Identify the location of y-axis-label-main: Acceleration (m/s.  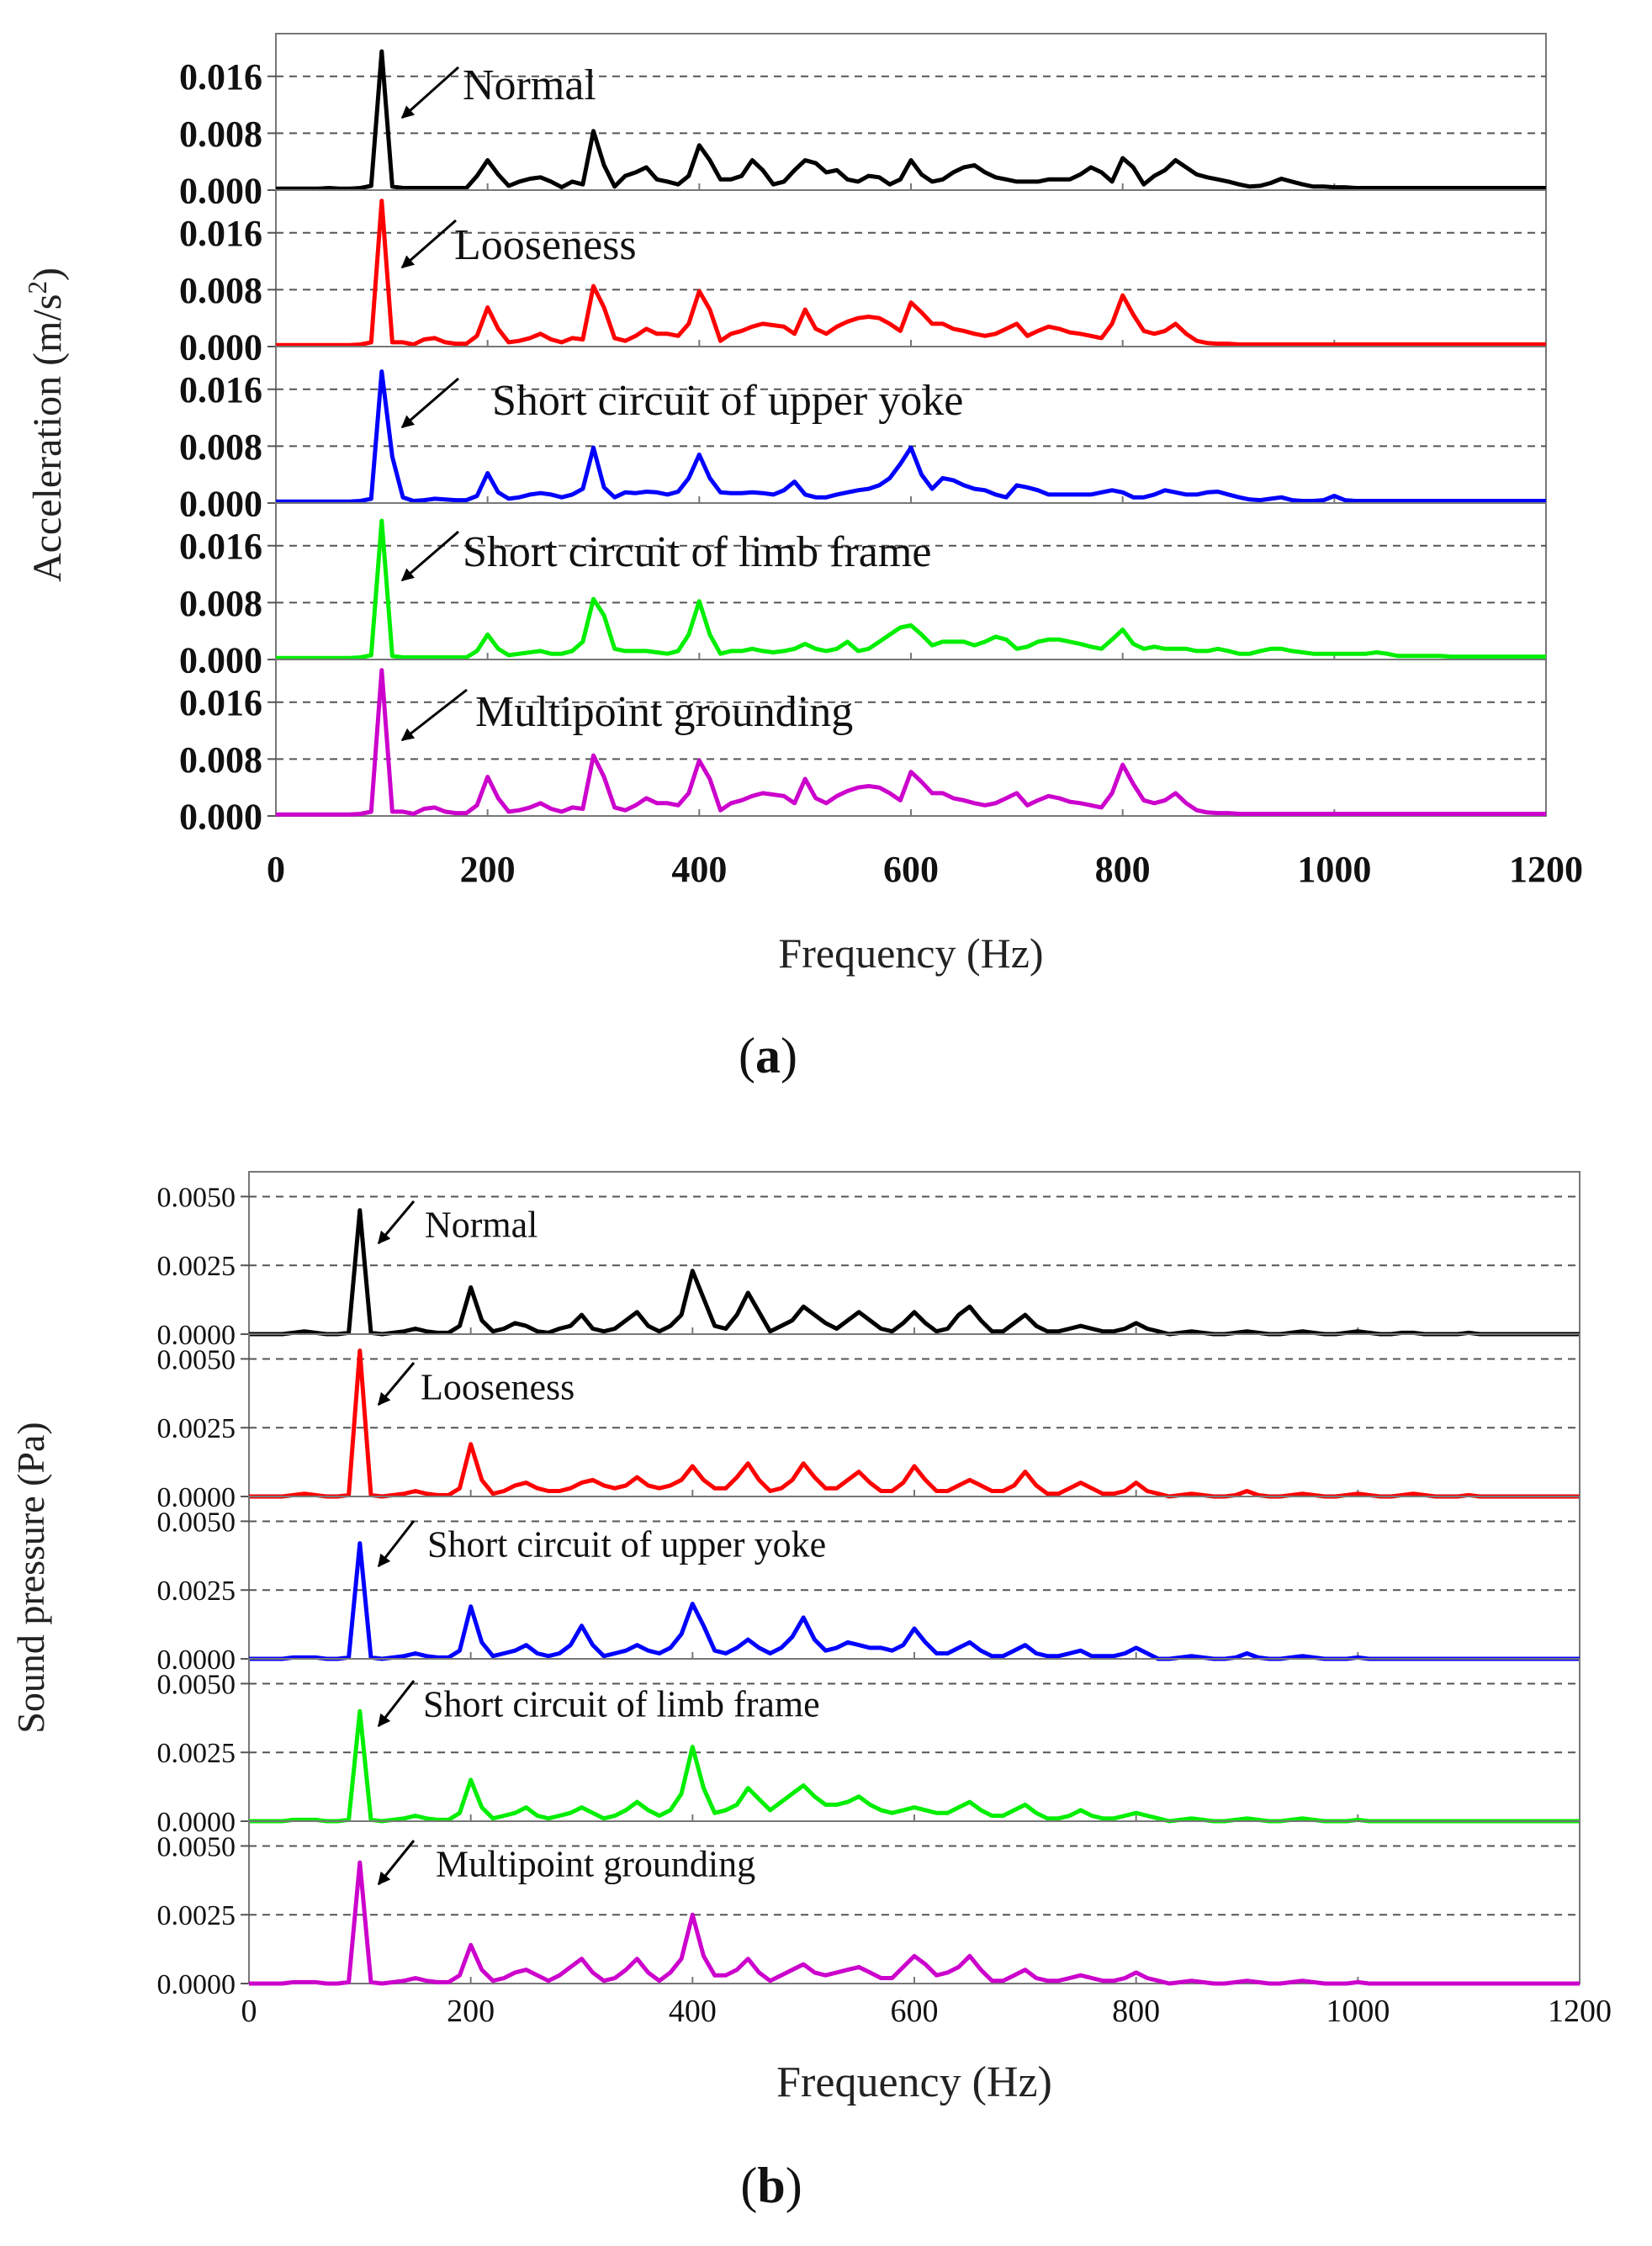
(47, 439).